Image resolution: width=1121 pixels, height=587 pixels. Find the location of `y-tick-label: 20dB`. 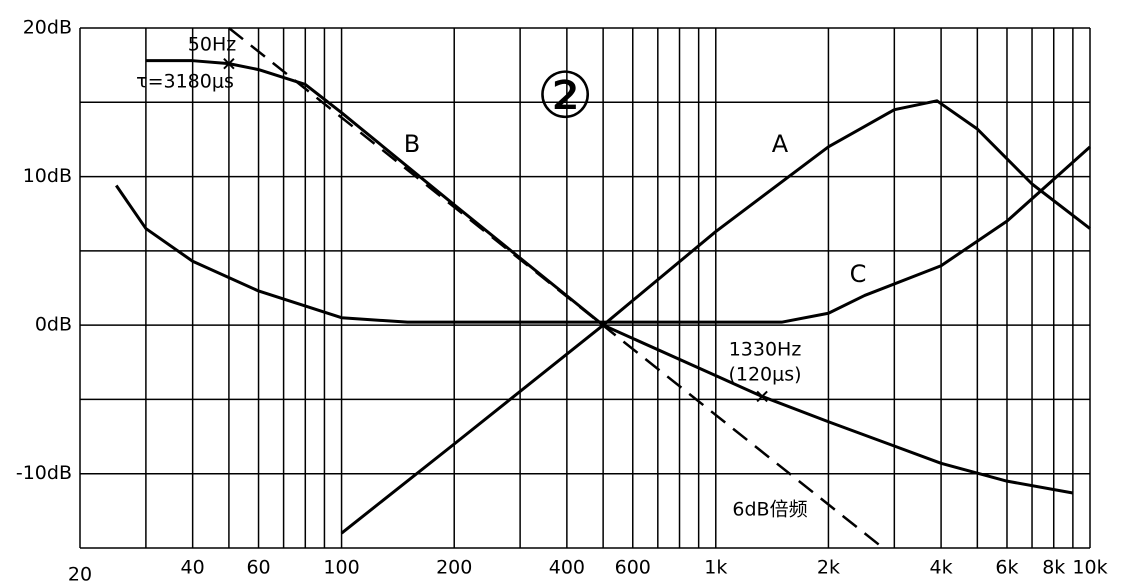

y-tick-label: 20dB is located at coordinates (47, 28).